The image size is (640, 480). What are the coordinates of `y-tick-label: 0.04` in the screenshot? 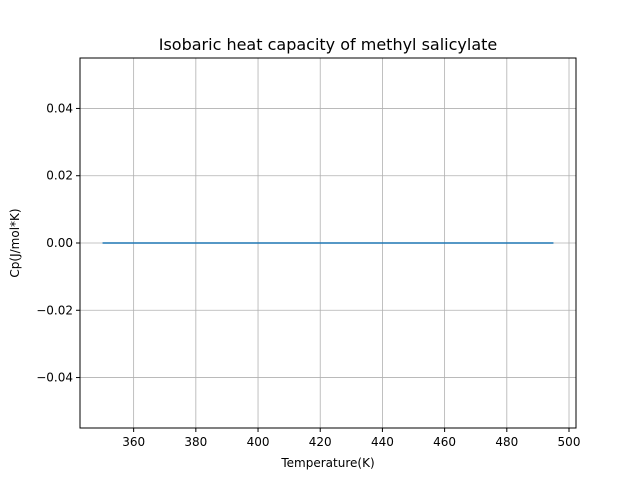 It's located at (59, 108).